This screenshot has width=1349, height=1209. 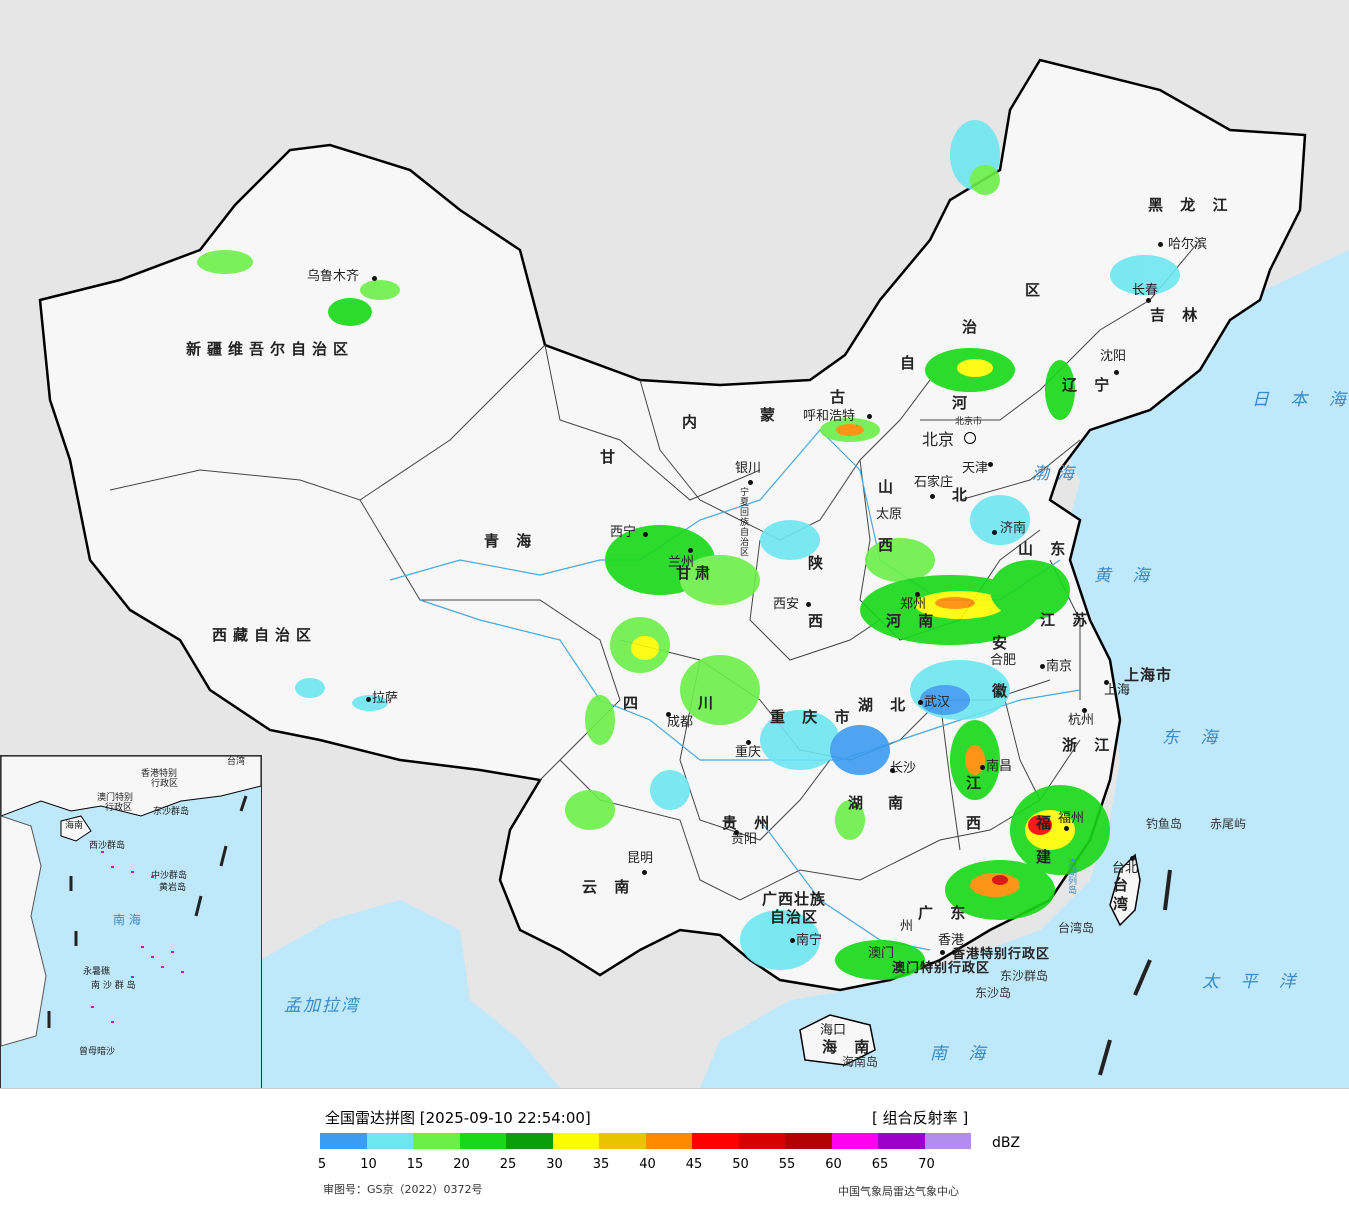 What do you see at coordinates (1124, 894) in the screenshot?
I see `province-label: 台 湾` at bounding box center [1124, 894].